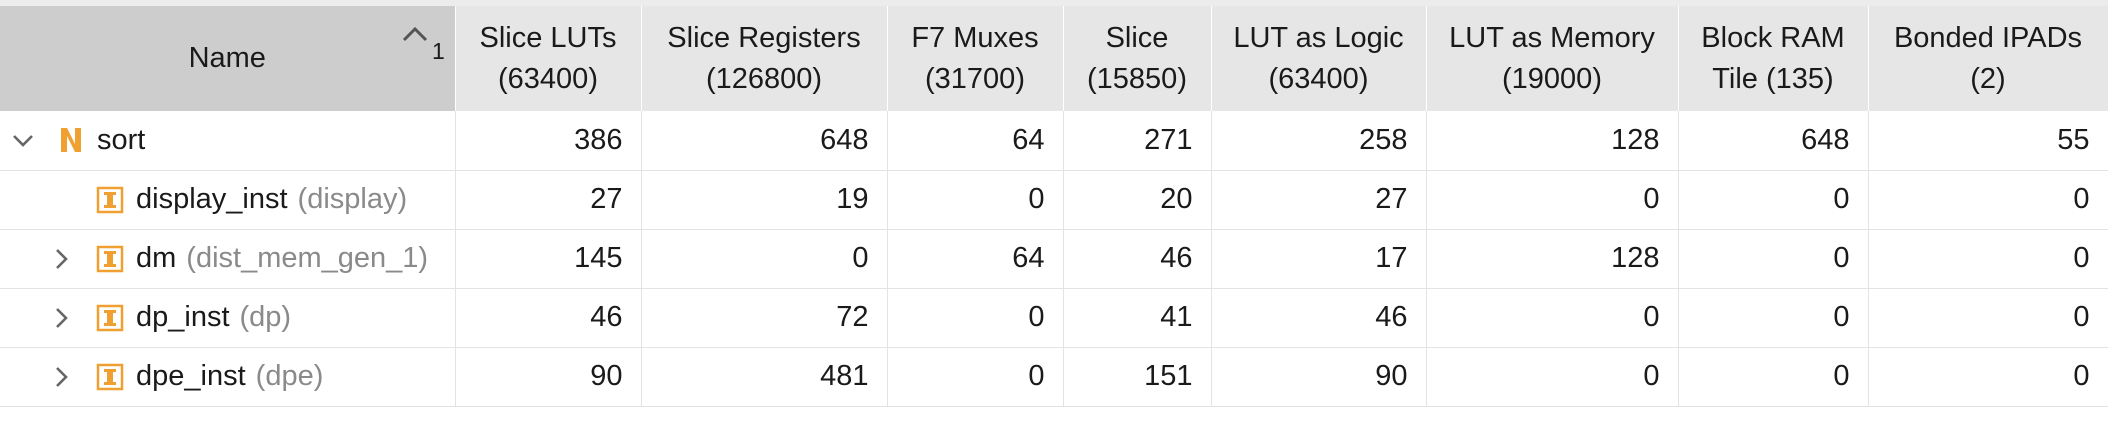 This screenshot has height=424, width=2108. What do you see at coordinates (1319, 200) in the screenshot?
I see `cell-lut-as-logic: 27` at bounding box center [1319, 200].